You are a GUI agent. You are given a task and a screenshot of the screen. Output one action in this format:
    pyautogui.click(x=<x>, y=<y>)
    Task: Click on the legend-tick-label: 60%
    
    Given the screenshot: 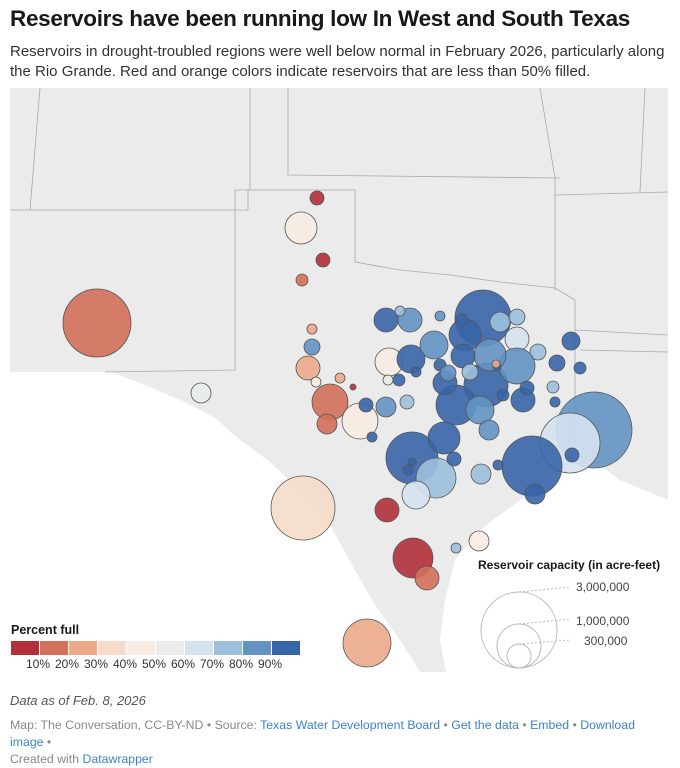 What is the action you would take?
    pyautogui.click(x=183, y=664)
    